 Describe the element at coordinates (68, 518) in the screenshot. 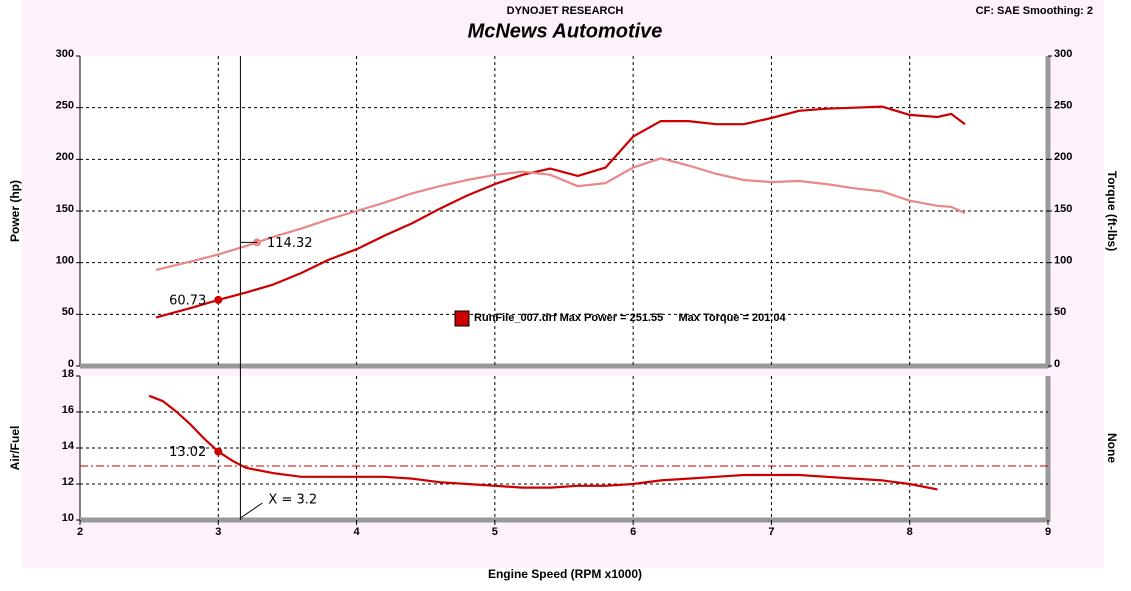

I see `y-tick-label: 10` at that location.